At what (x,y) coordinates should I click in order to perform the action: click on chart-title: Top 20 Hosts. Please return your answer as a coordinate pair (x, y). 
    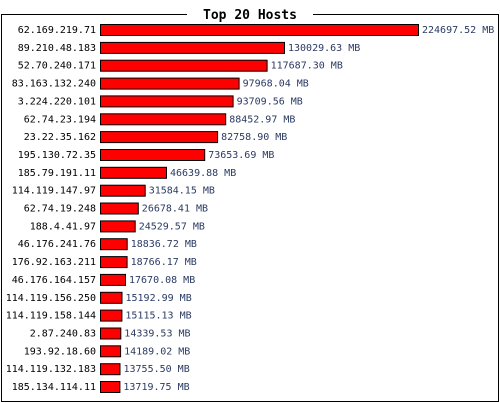
    Looking at the image, I should click on (250, 15).